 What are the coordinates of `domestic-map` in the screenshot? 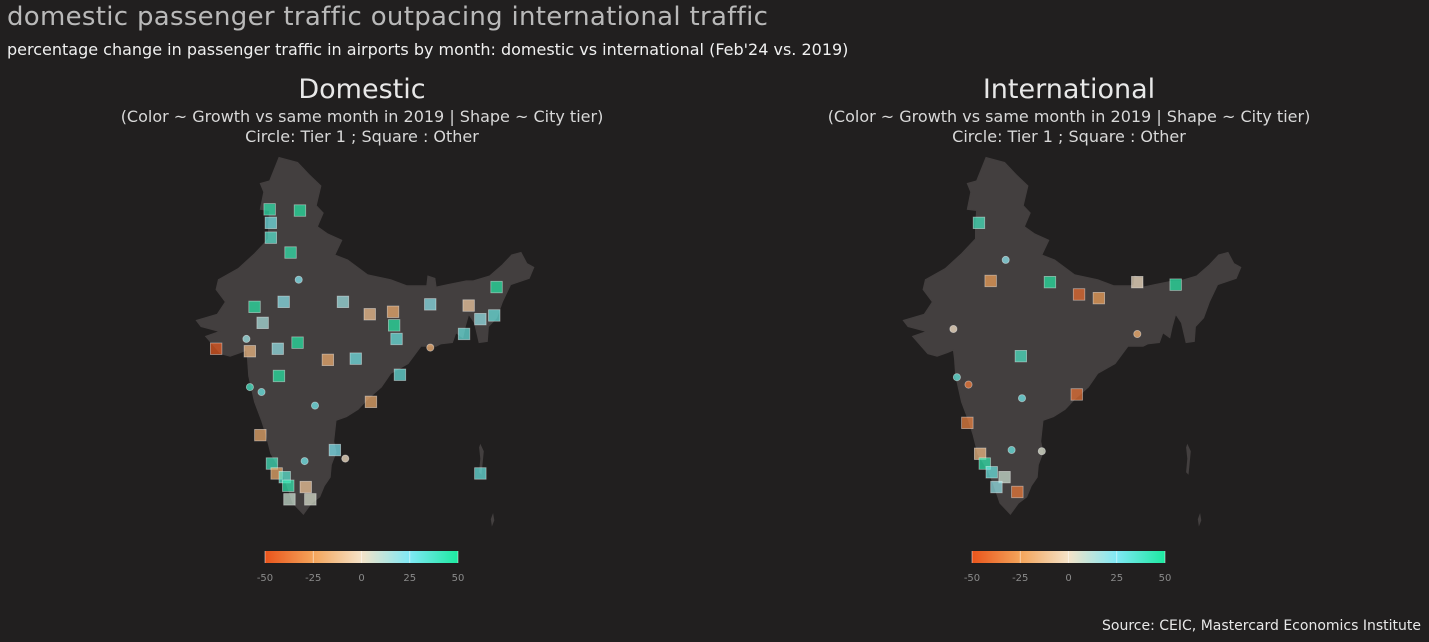 It's located at (365, 341).